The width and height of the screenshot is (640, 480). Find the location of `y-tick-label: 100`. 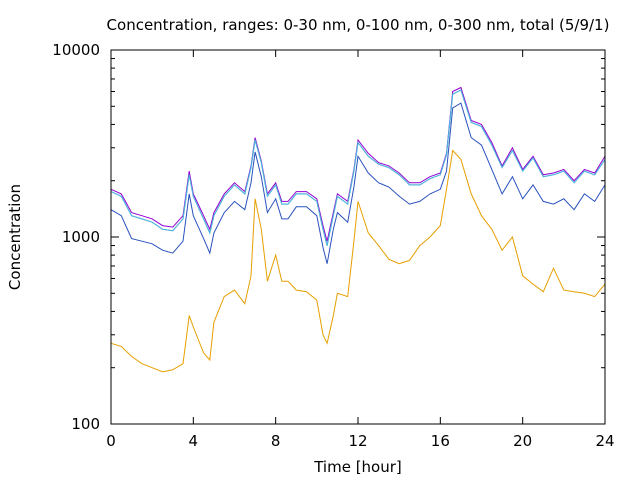

y-tick-label: 100 is located at coordinates (85, 424).